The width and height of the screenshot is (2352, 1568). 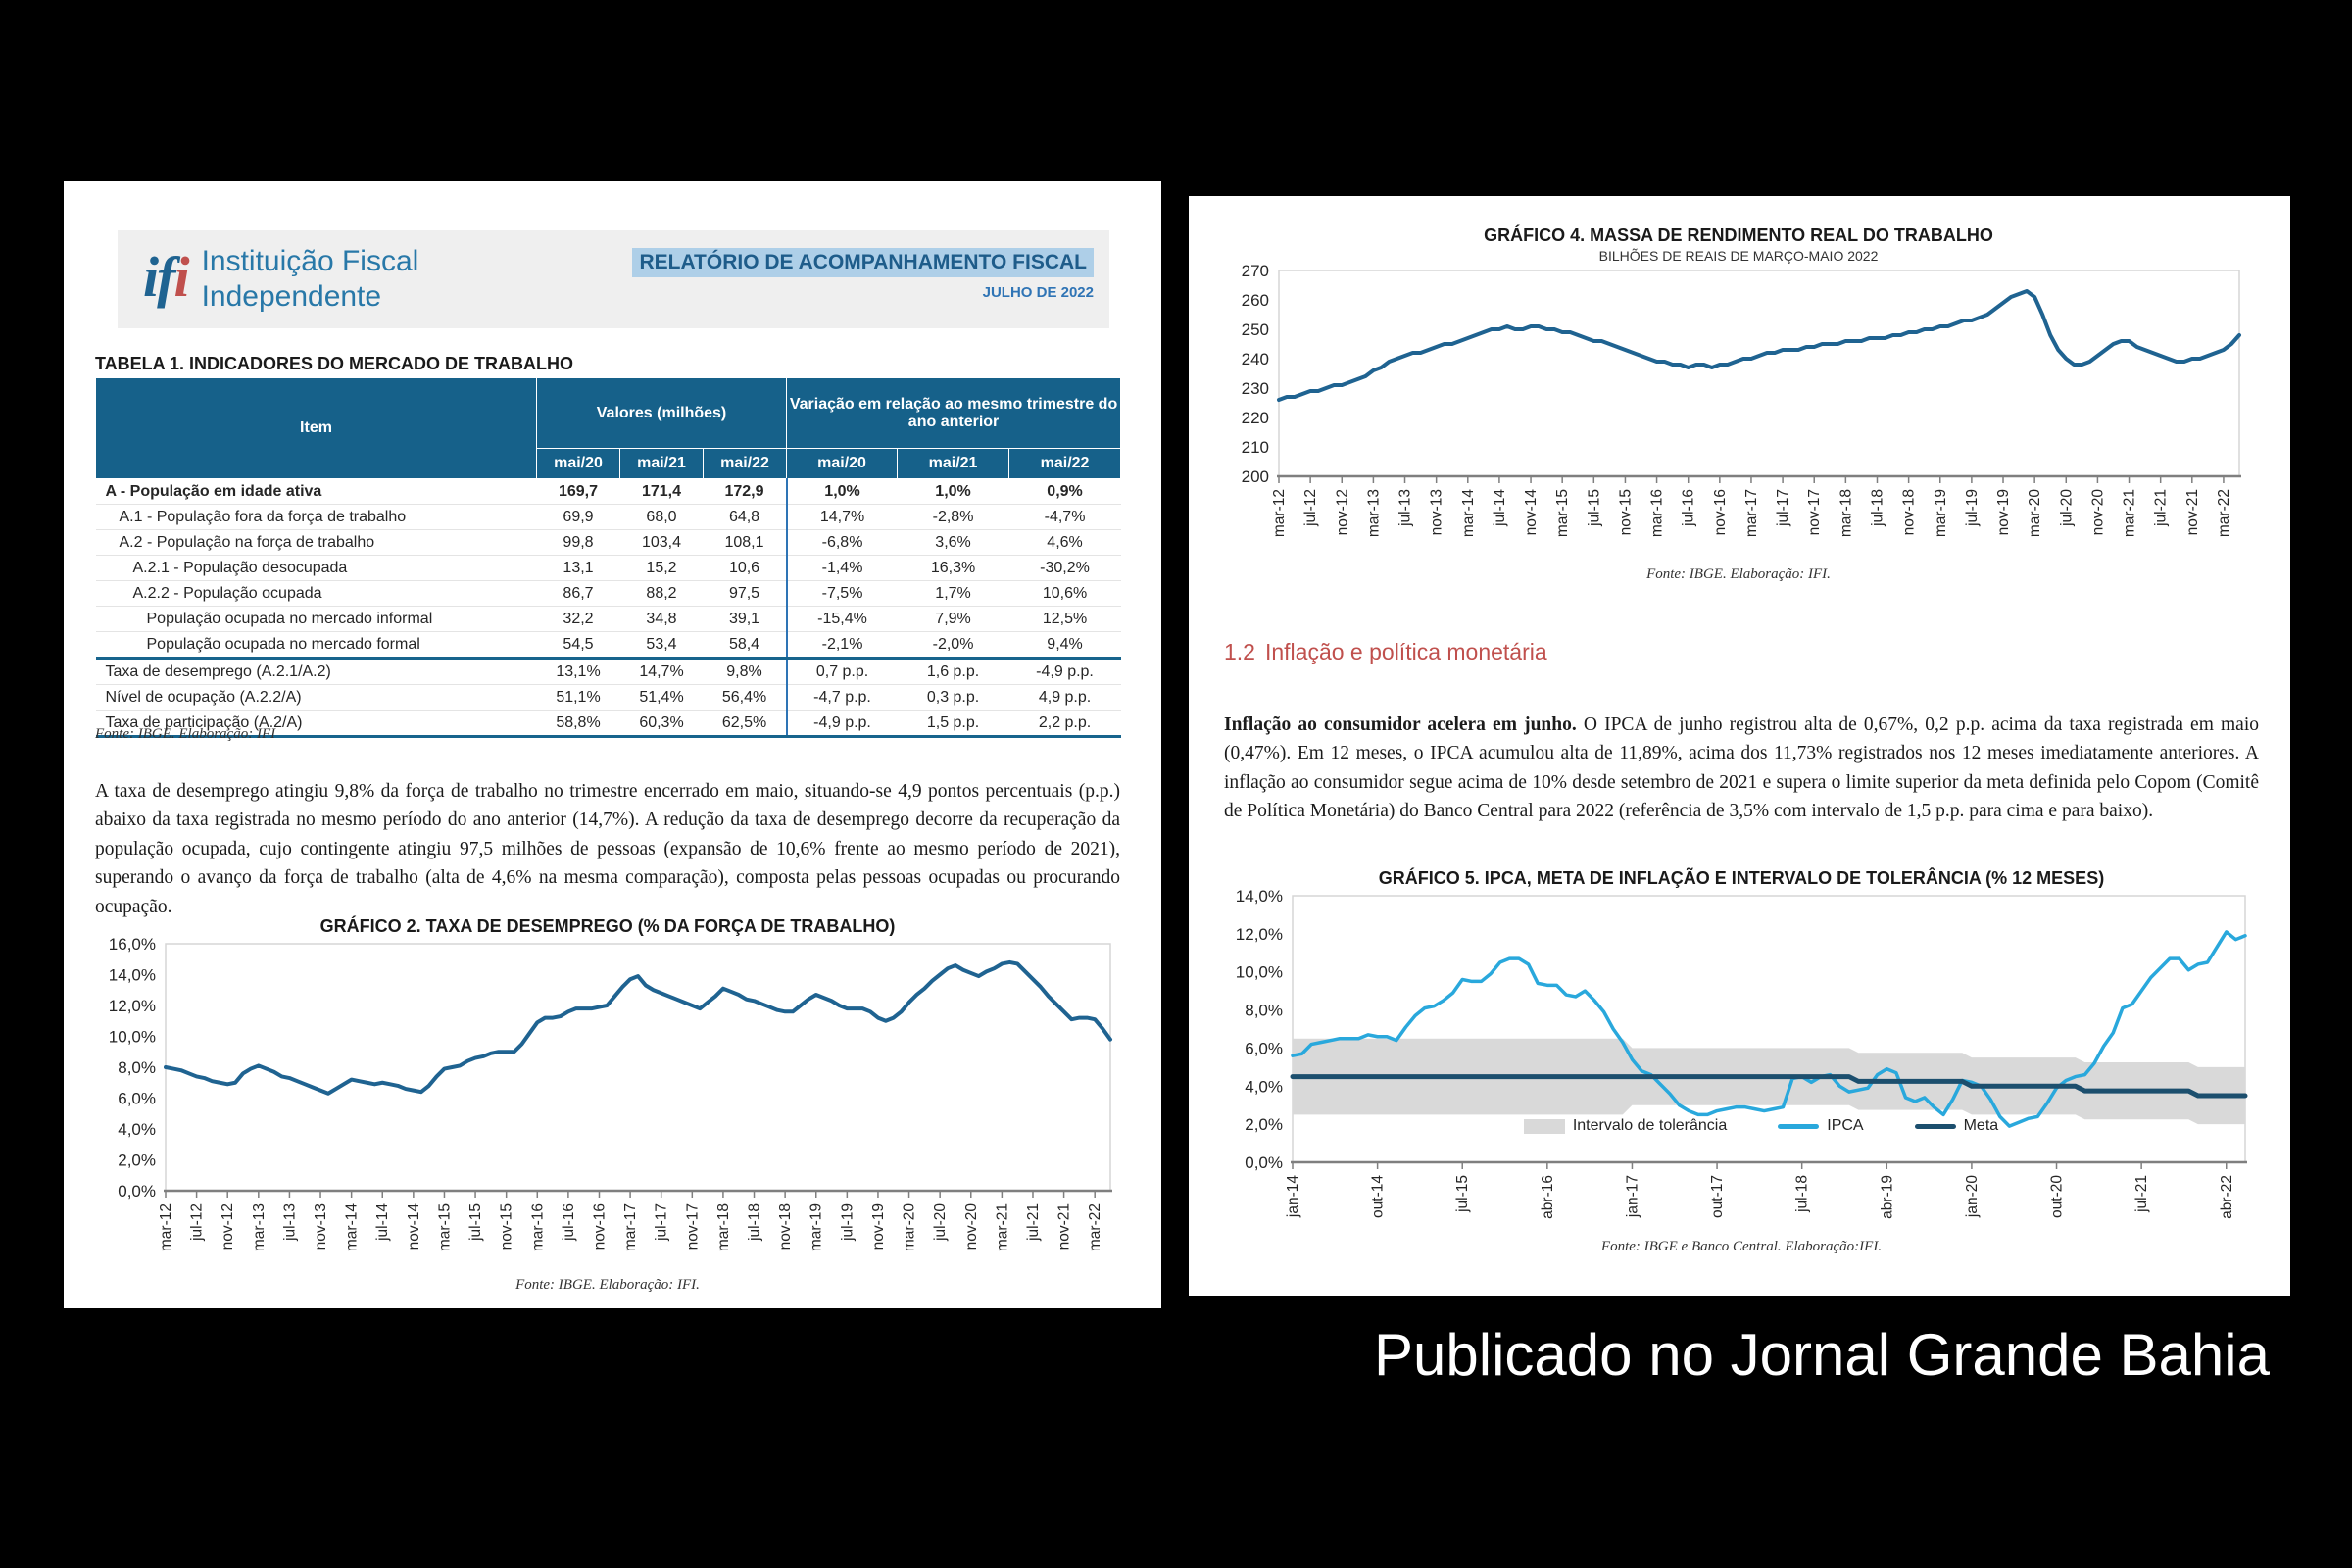 I want to click on svg-text: 14,0%, so click(x=1259, y=898).